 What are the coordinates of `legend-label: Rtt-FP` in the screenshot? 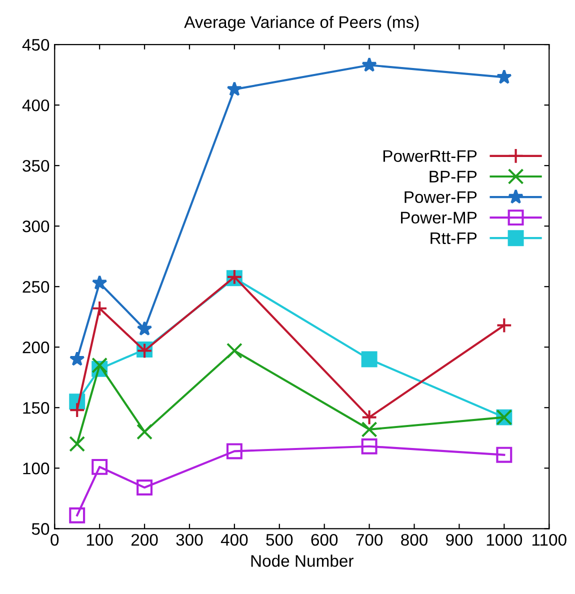 It's located at (453, 238).